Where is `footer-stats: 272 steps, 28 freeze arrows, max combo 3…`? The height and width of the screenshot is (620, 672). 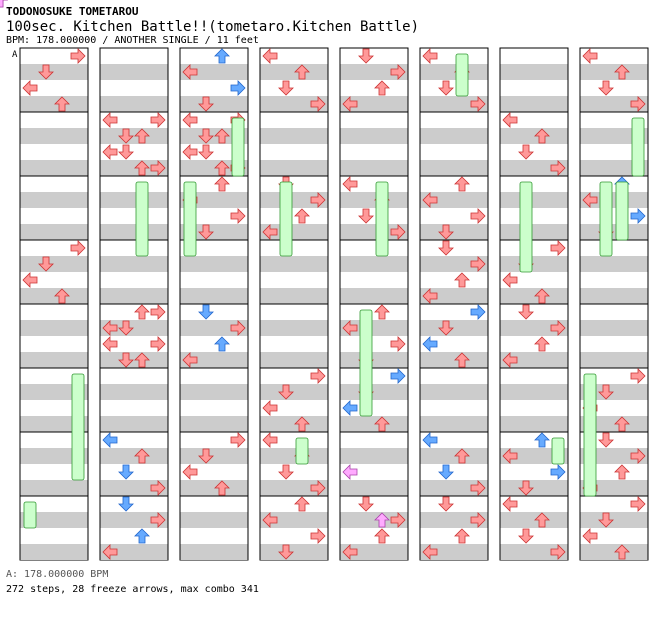
footer-stats: 272 steps, 28 freeze arrows, max combo 3… is located at coordinates (132, 589).